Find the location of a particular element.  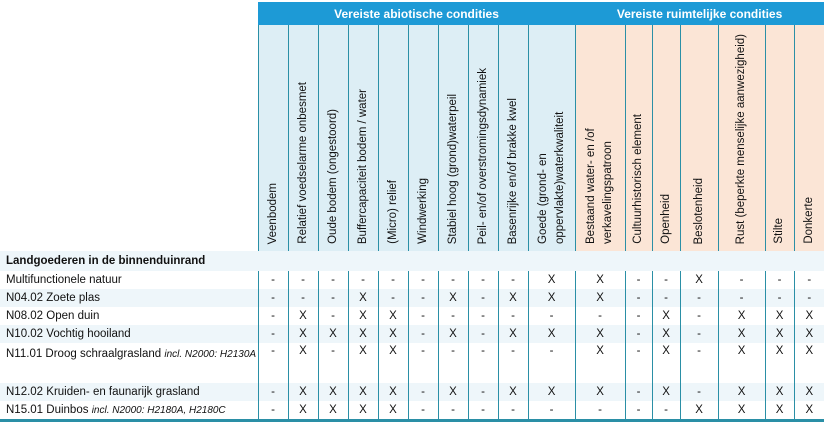

row-name: N12.02 Kruiden- en faunarijk grasland is located at coordinates (103, 392).